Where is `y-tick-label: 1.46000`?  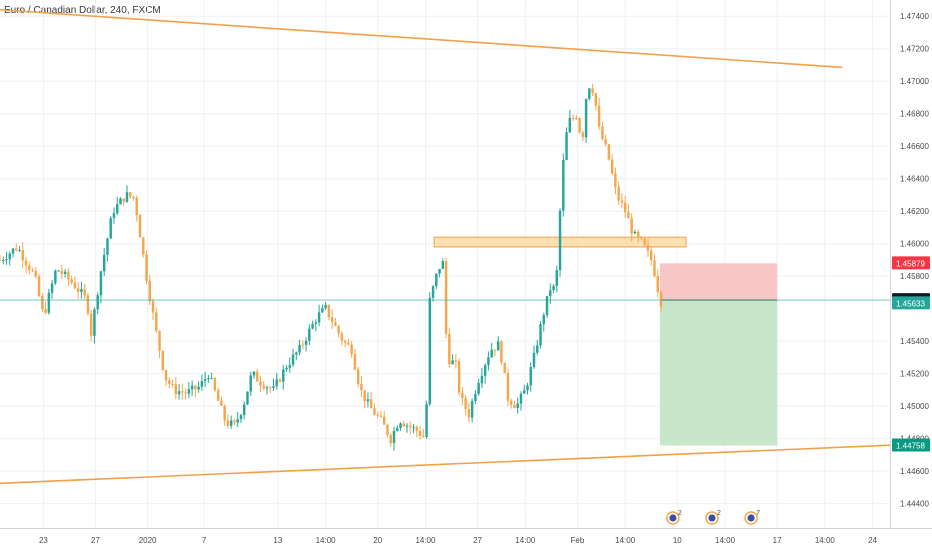 y-tick-label: 1.46000 is located at coordinates (914, 244).